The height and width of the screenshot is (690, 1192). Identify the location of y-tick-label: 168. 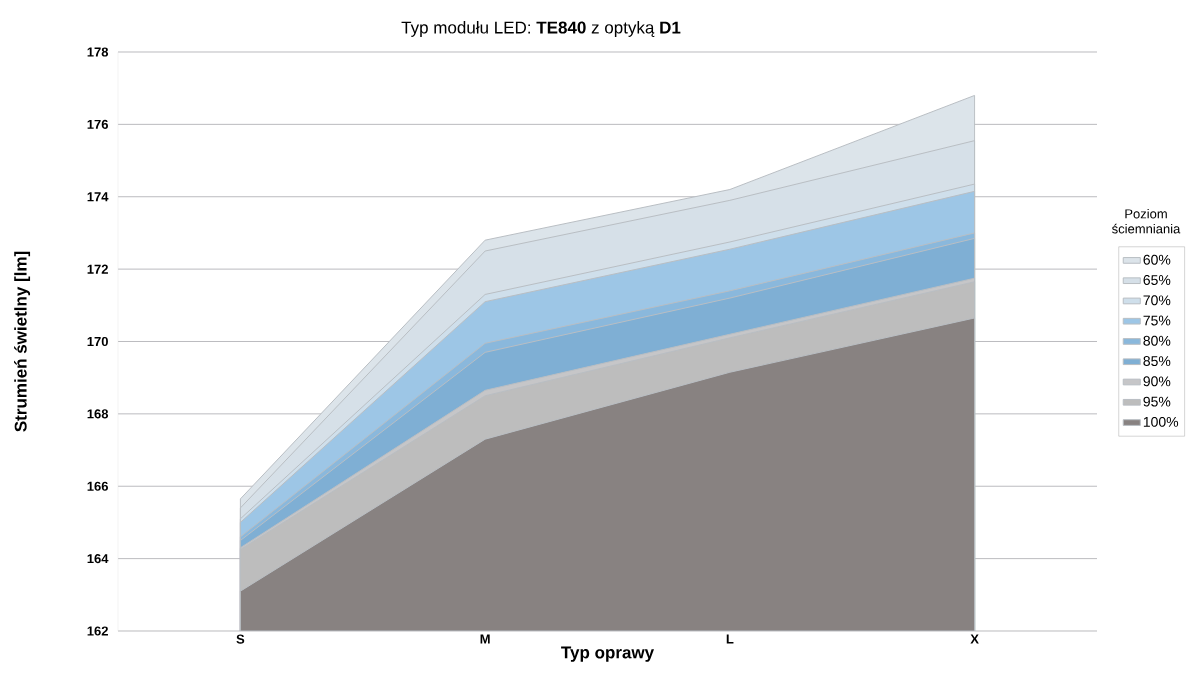
(98, 414).